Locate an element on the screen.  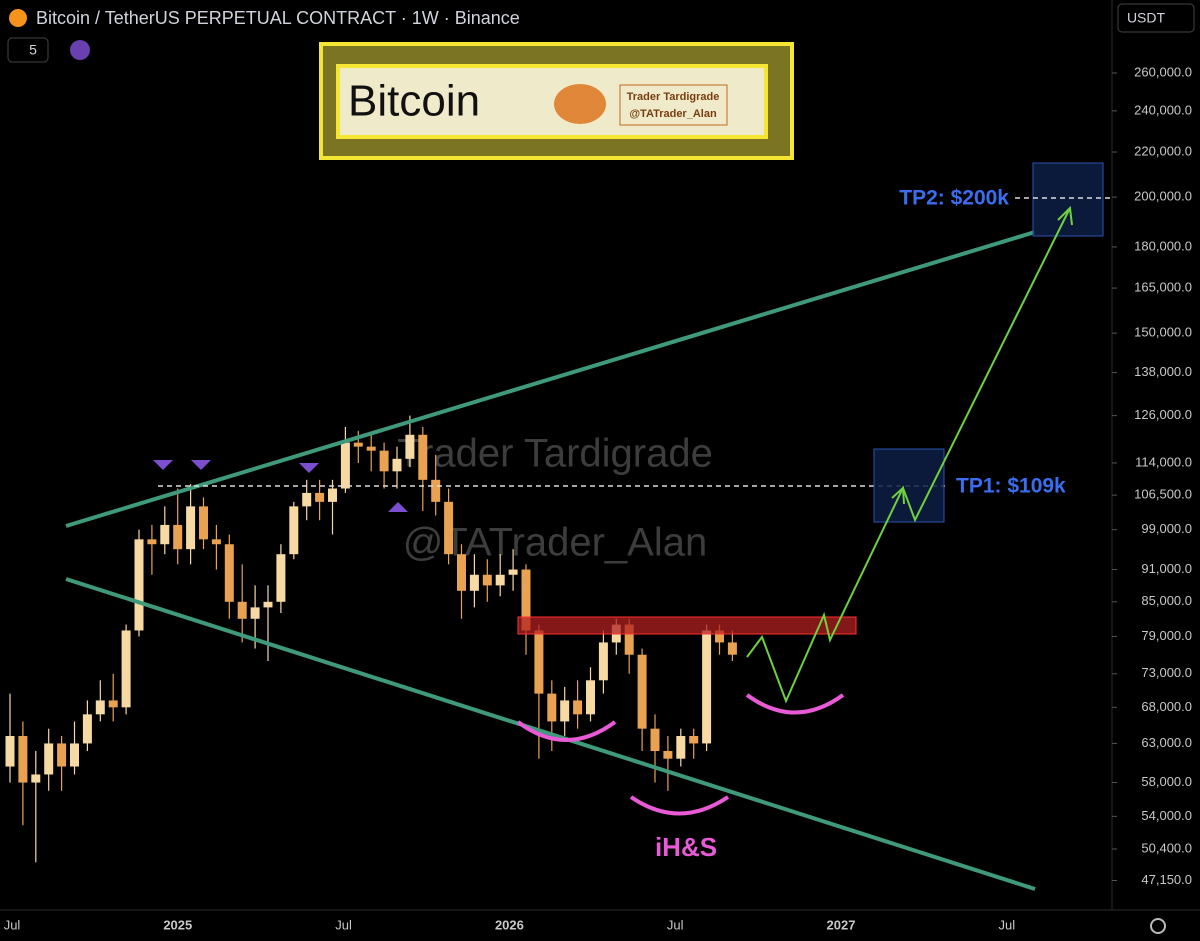
settings-icon is located at coordinates (1158, 926).